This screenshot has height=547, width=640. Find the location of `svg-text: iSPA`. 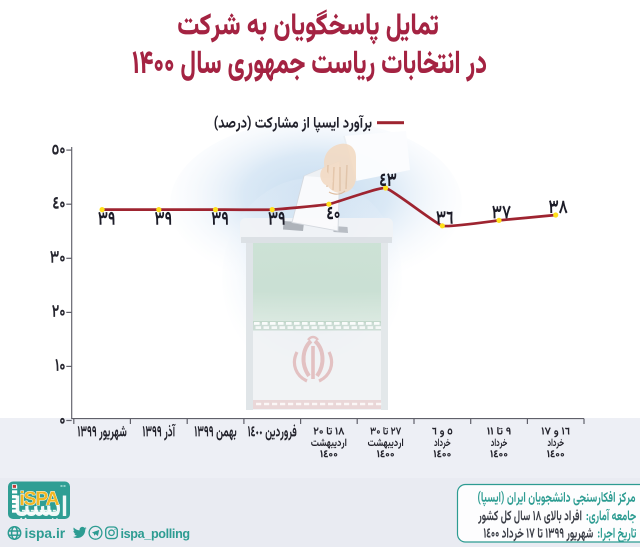

svg-text: iSPA is located at coordinates (40, 499).